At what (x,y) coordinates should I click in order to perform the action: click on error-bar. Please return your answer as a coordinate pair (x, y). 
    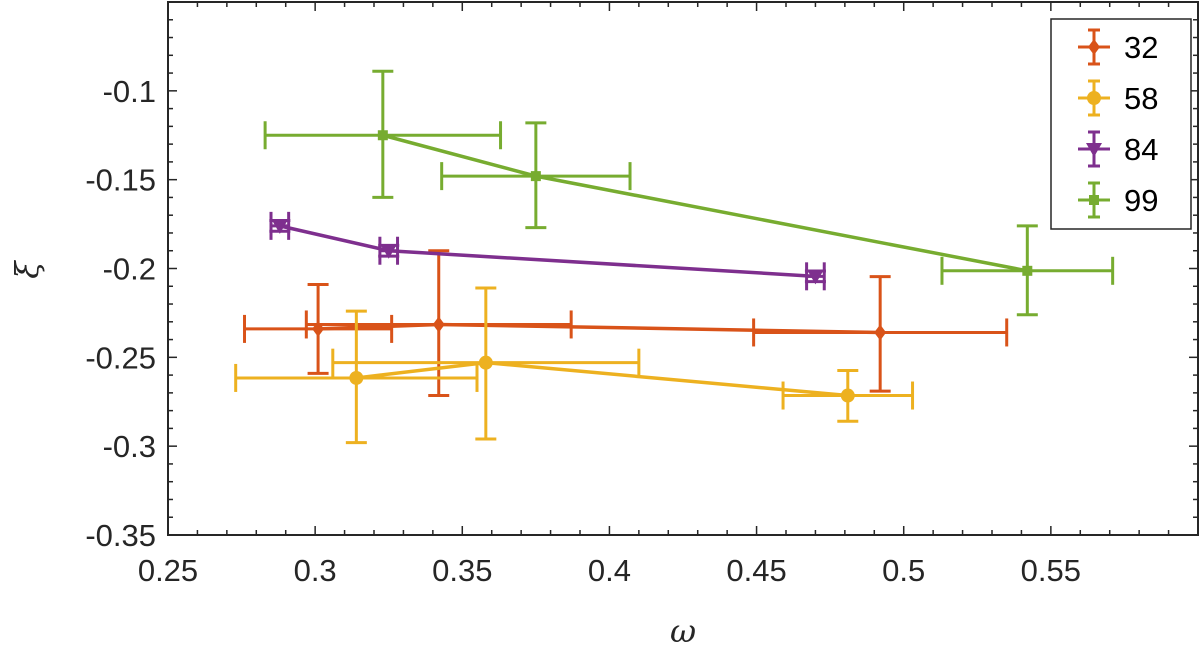
    Looking at the image, I should click on (848, 395).